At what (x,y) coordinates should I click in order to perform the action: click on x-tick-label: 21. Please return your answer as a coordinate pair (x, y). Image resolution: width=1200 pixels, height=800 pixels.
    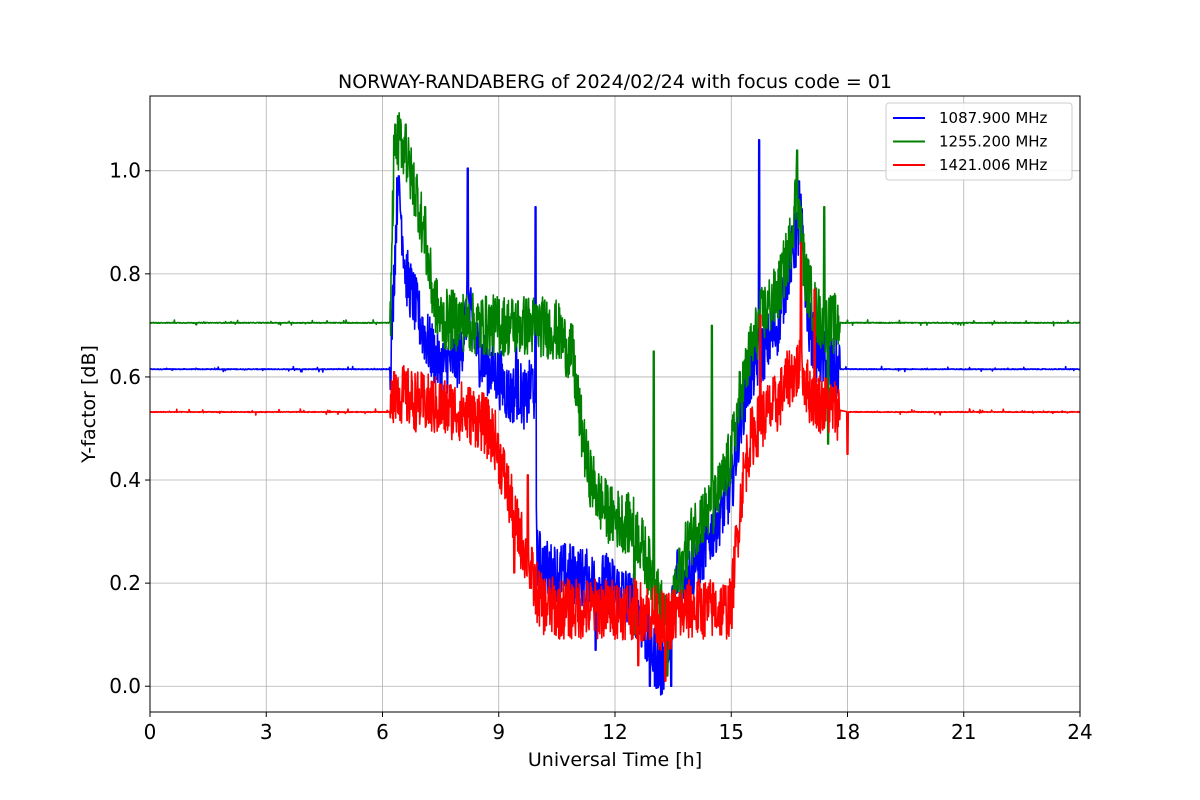
    Looking at the image, I should click on (963, 732).